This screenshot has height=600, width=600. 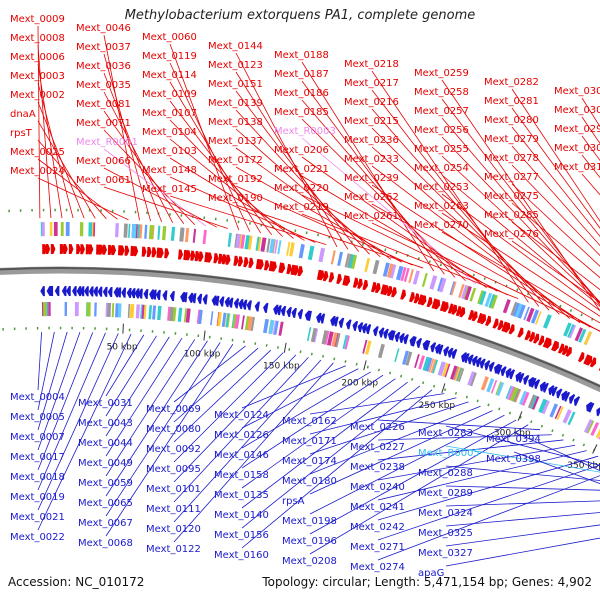 I want to click on reverse-gene-label: Mext_0065, so click(x=105, y=503).